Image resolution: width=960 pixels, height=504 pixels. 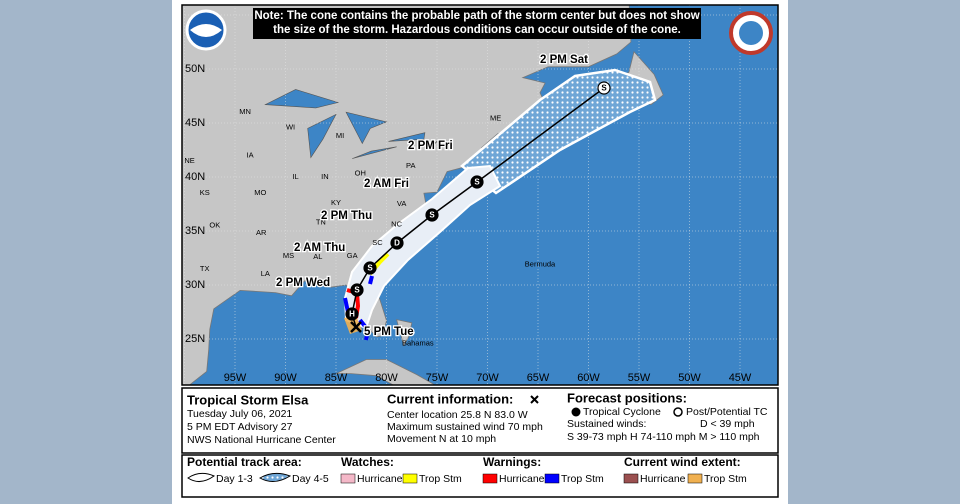 I want to click on place-label: MN, so click(x=245, y=111).